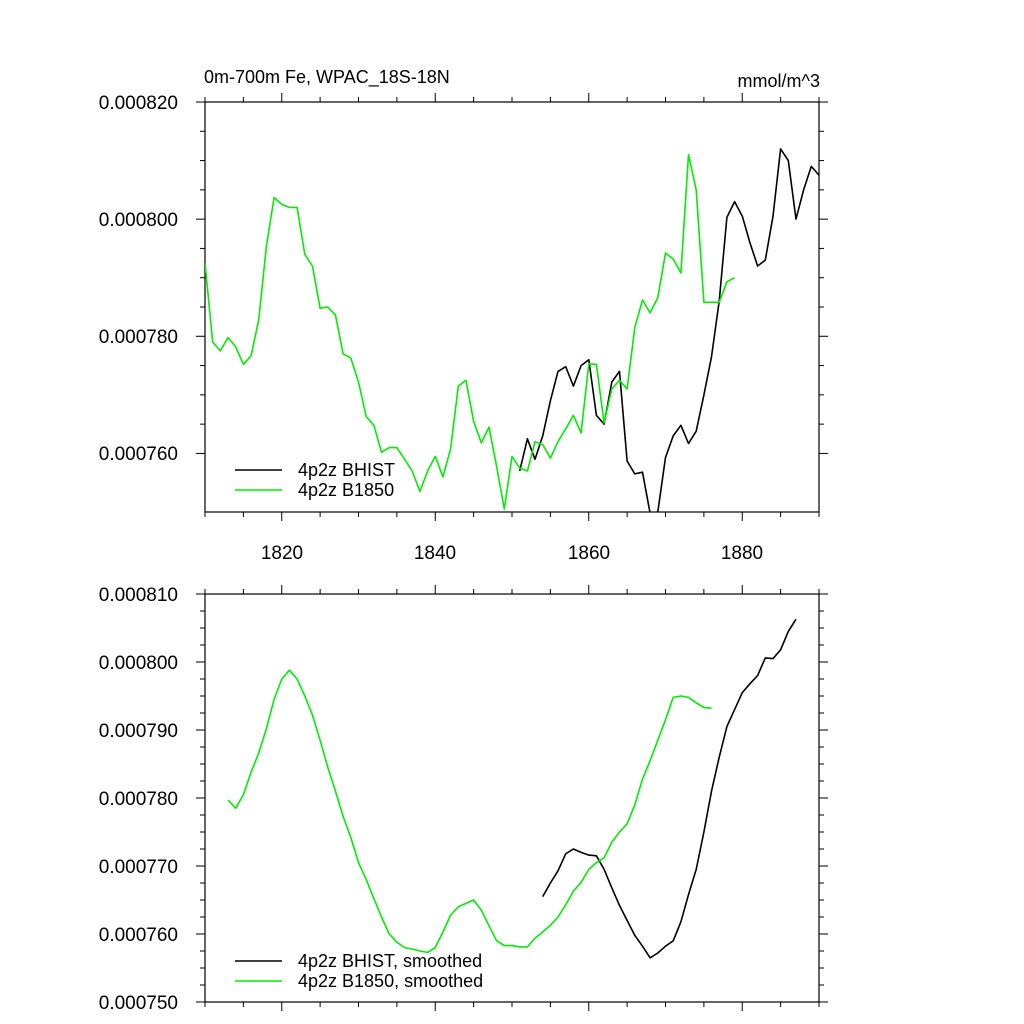  Describe the element at coordinates (138, 595) in the screenshot. I see `ytick-label: 0.000810` at that location.